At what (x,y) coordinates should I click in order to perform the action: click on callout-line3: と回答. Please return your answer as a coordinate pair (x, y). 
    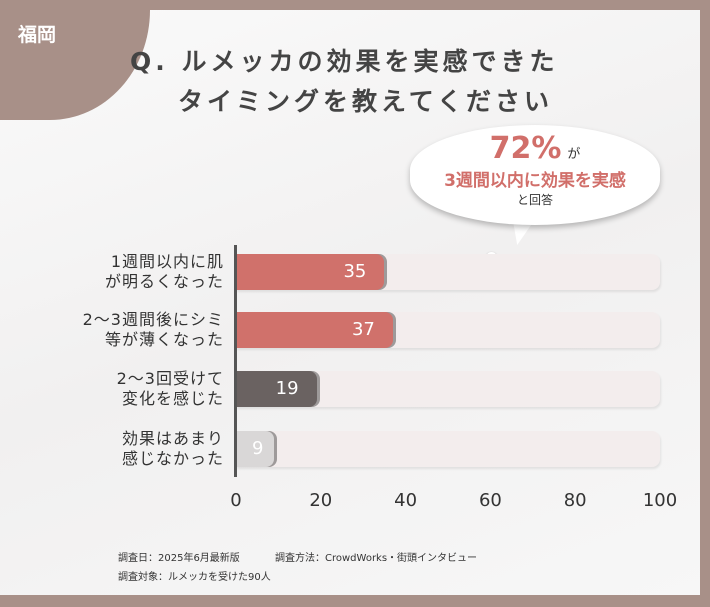
    Looking at the image, I should click on (534, 200).